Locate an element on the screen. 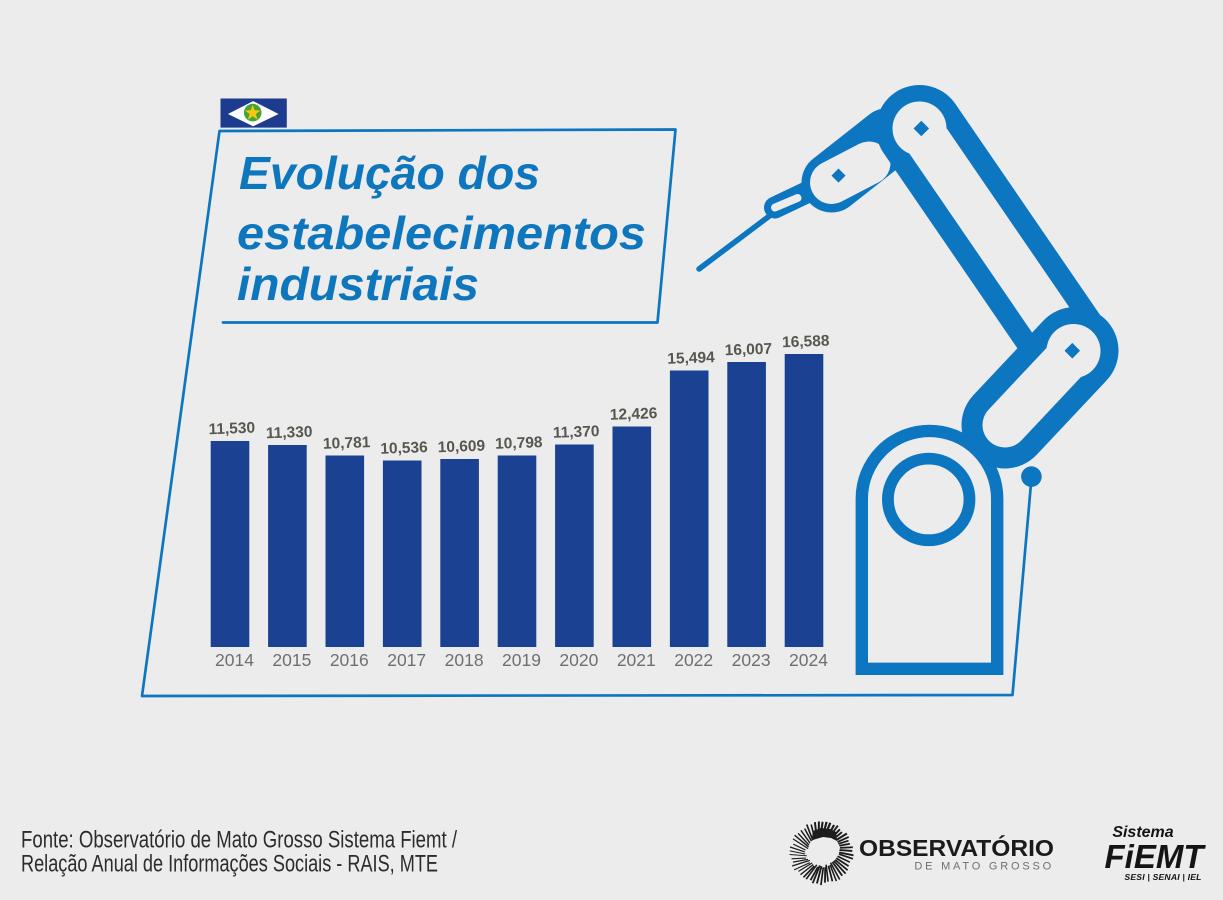 The width and height of the screenshot is (1223, 900). svg-text: 16,007 is located at coordinates (748, 350).